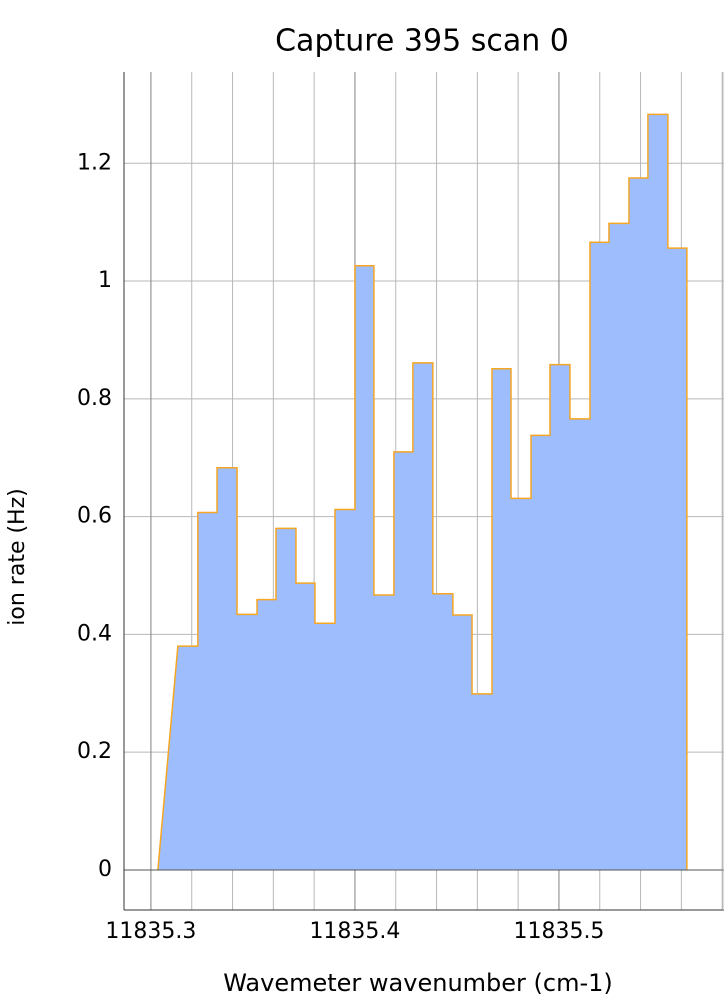 This screenshot has height=1004, width=725. I want to click on y-tick-label: 0.6, so click(94, 516).